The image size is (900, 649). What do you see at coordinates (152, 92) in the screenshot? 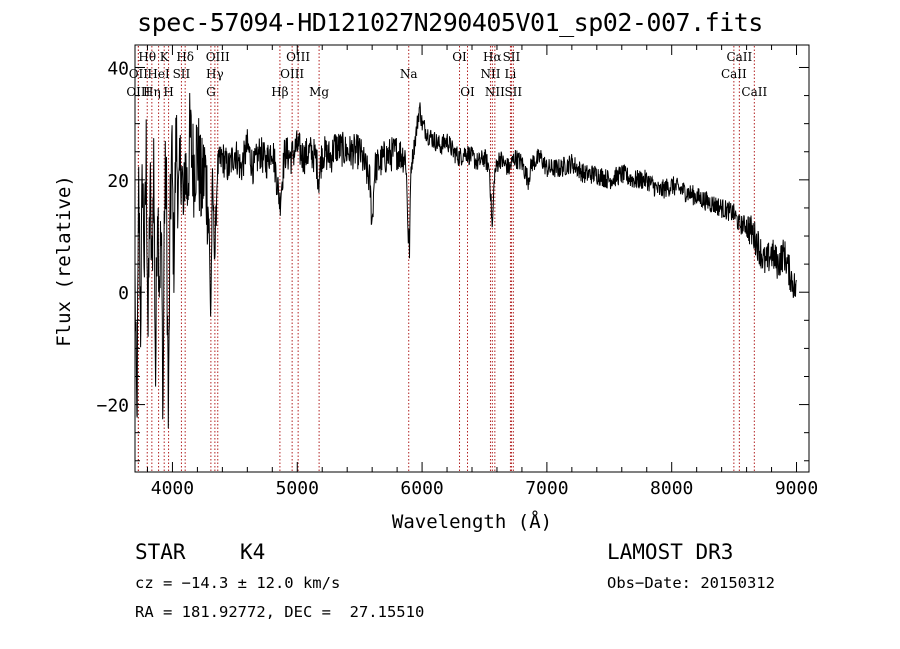
I see `spectral-line-label: Hη` at bounding box center [152, 92].